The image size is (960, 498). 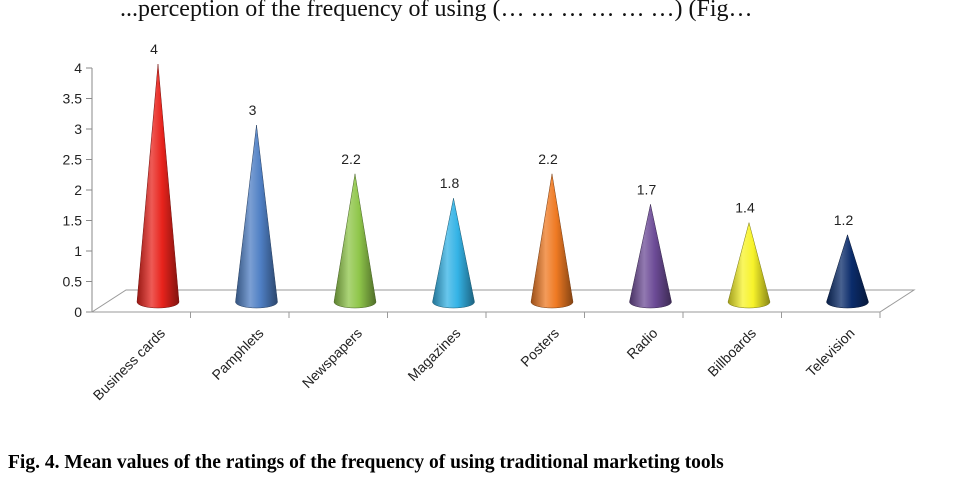 What do you see at coordinates (539, 347) in the screenshot?
I see `x-tick-label: Posters` at bounding box center [539, 347].